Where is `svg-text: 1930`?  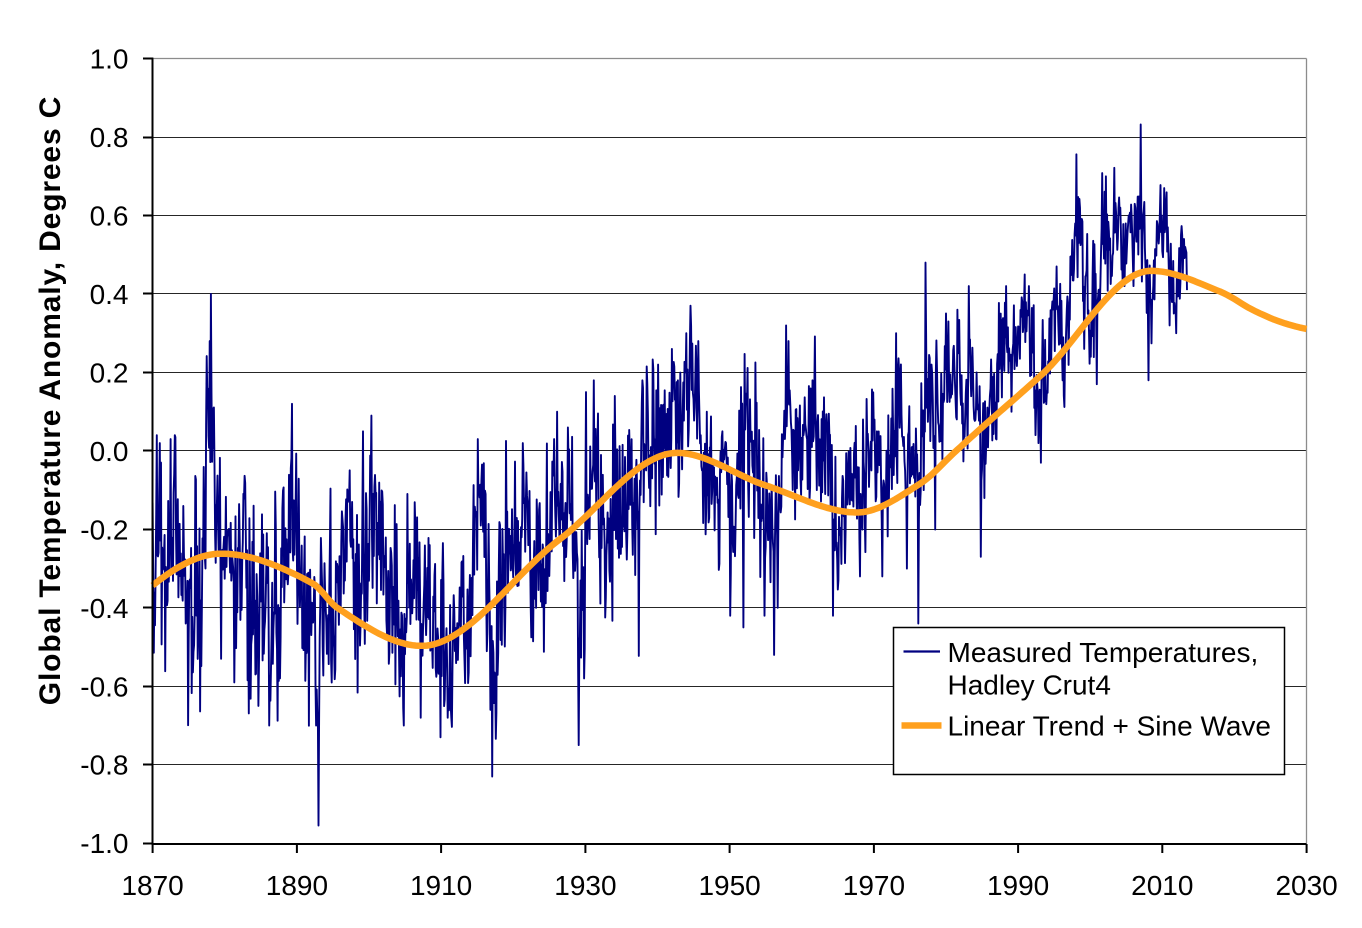
svg-text: 1930 is located at coordinates (585, 885).